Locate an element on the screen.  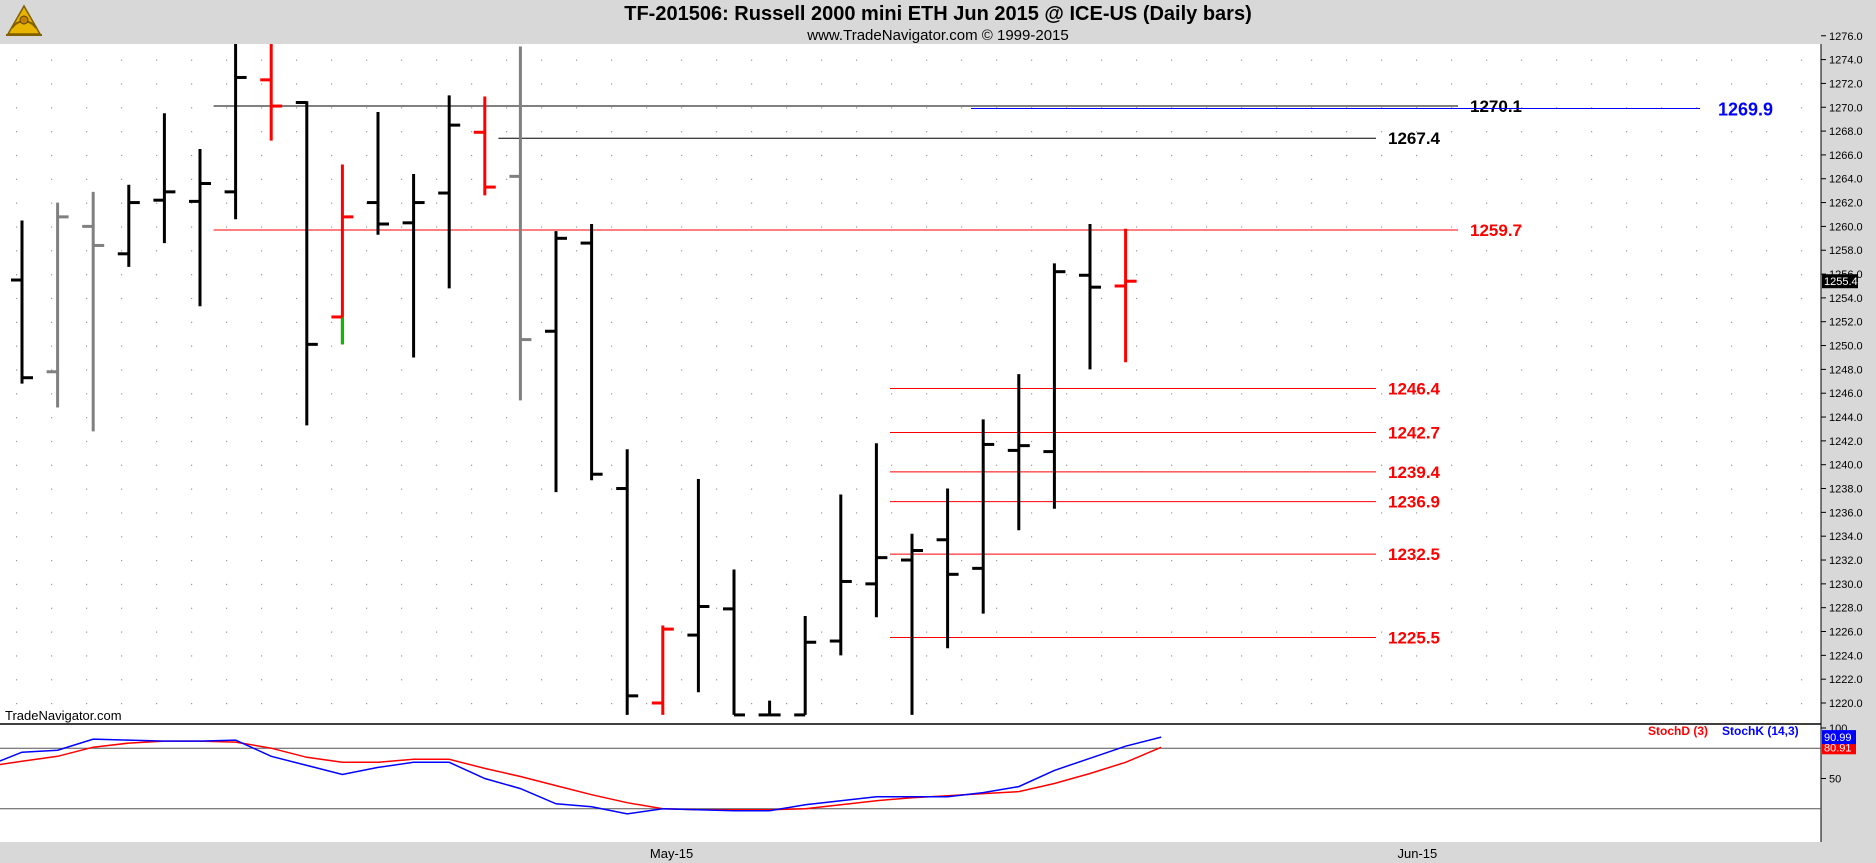
stoch-series-line is located at coordinates (581, 775).